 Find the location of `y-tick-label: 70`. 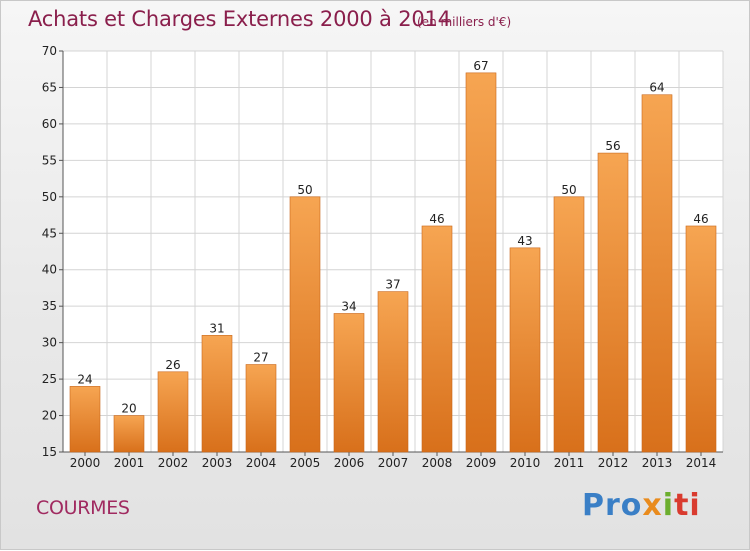

y-tick-label: 70 is located at coordinates (49, 51).